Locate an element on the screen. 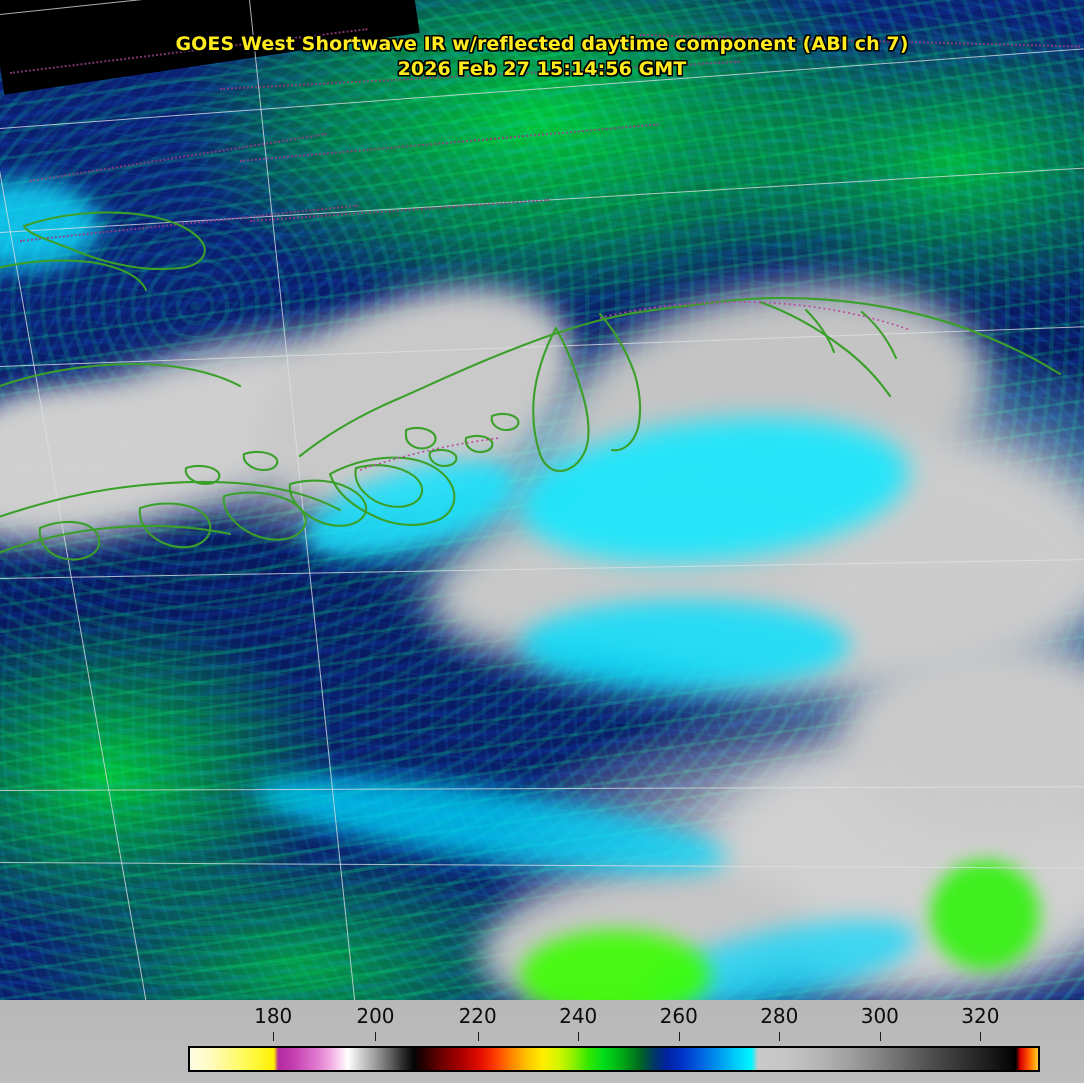 The width and height of the screenshot is (1084, 1083). colorbar-tick-label: 300 is located at coordinates (879, 1016).